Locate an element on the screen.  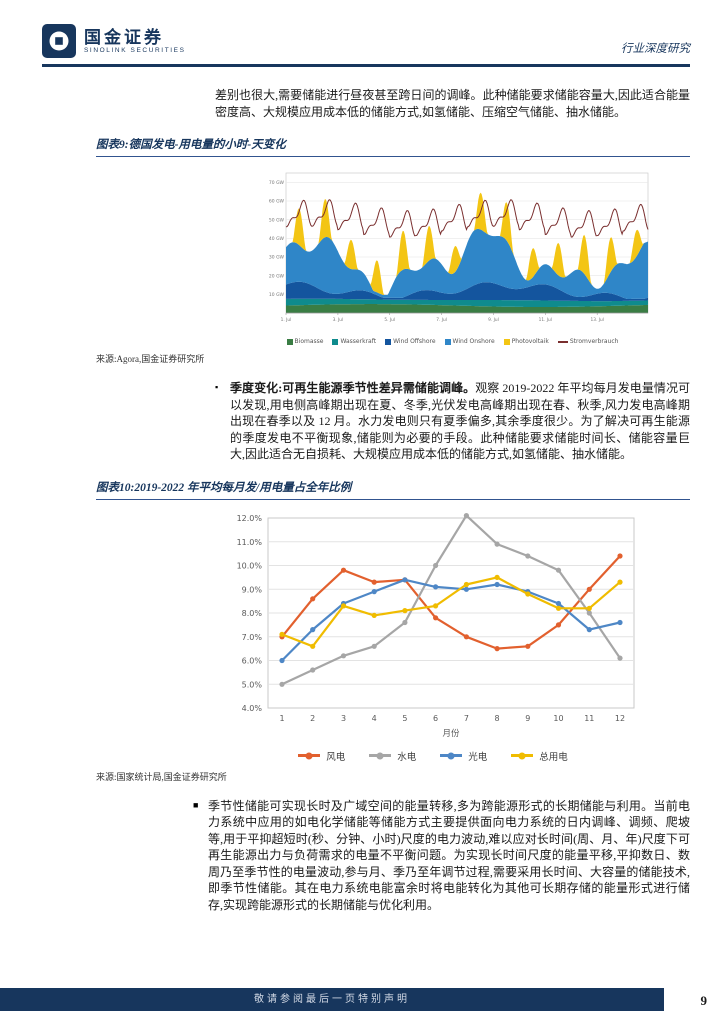
svg-text: 60 GW is located at coordinates (276, 202).